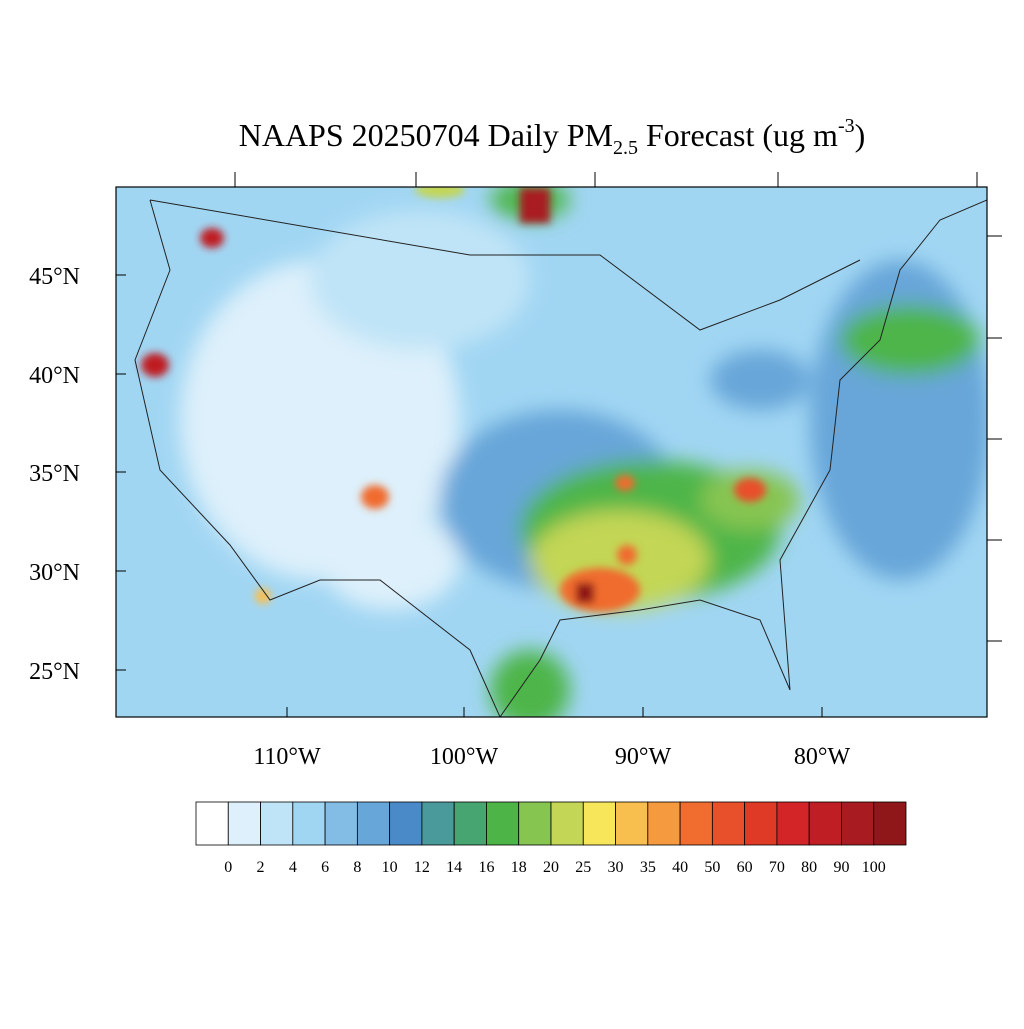 This screenshot has width=1024, height=1029. I want to click on lon-label: 90°W, so click(643, 757).